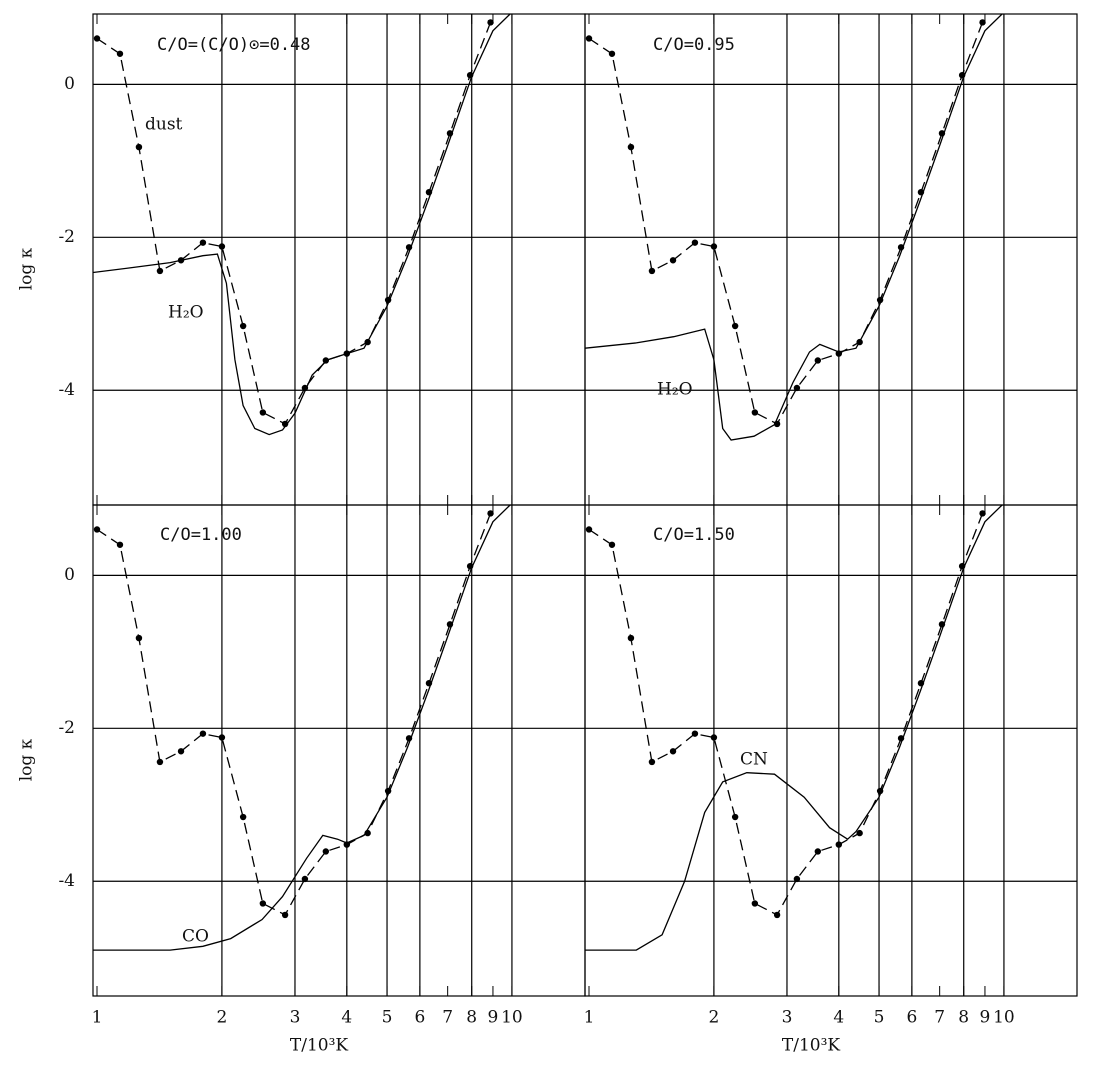 This screenshot has height=1068, width=1100. What do you see at coordinates (675, 390) in the screenshot?
I see `annotation: H₂O` at bounding box center [675, 390].